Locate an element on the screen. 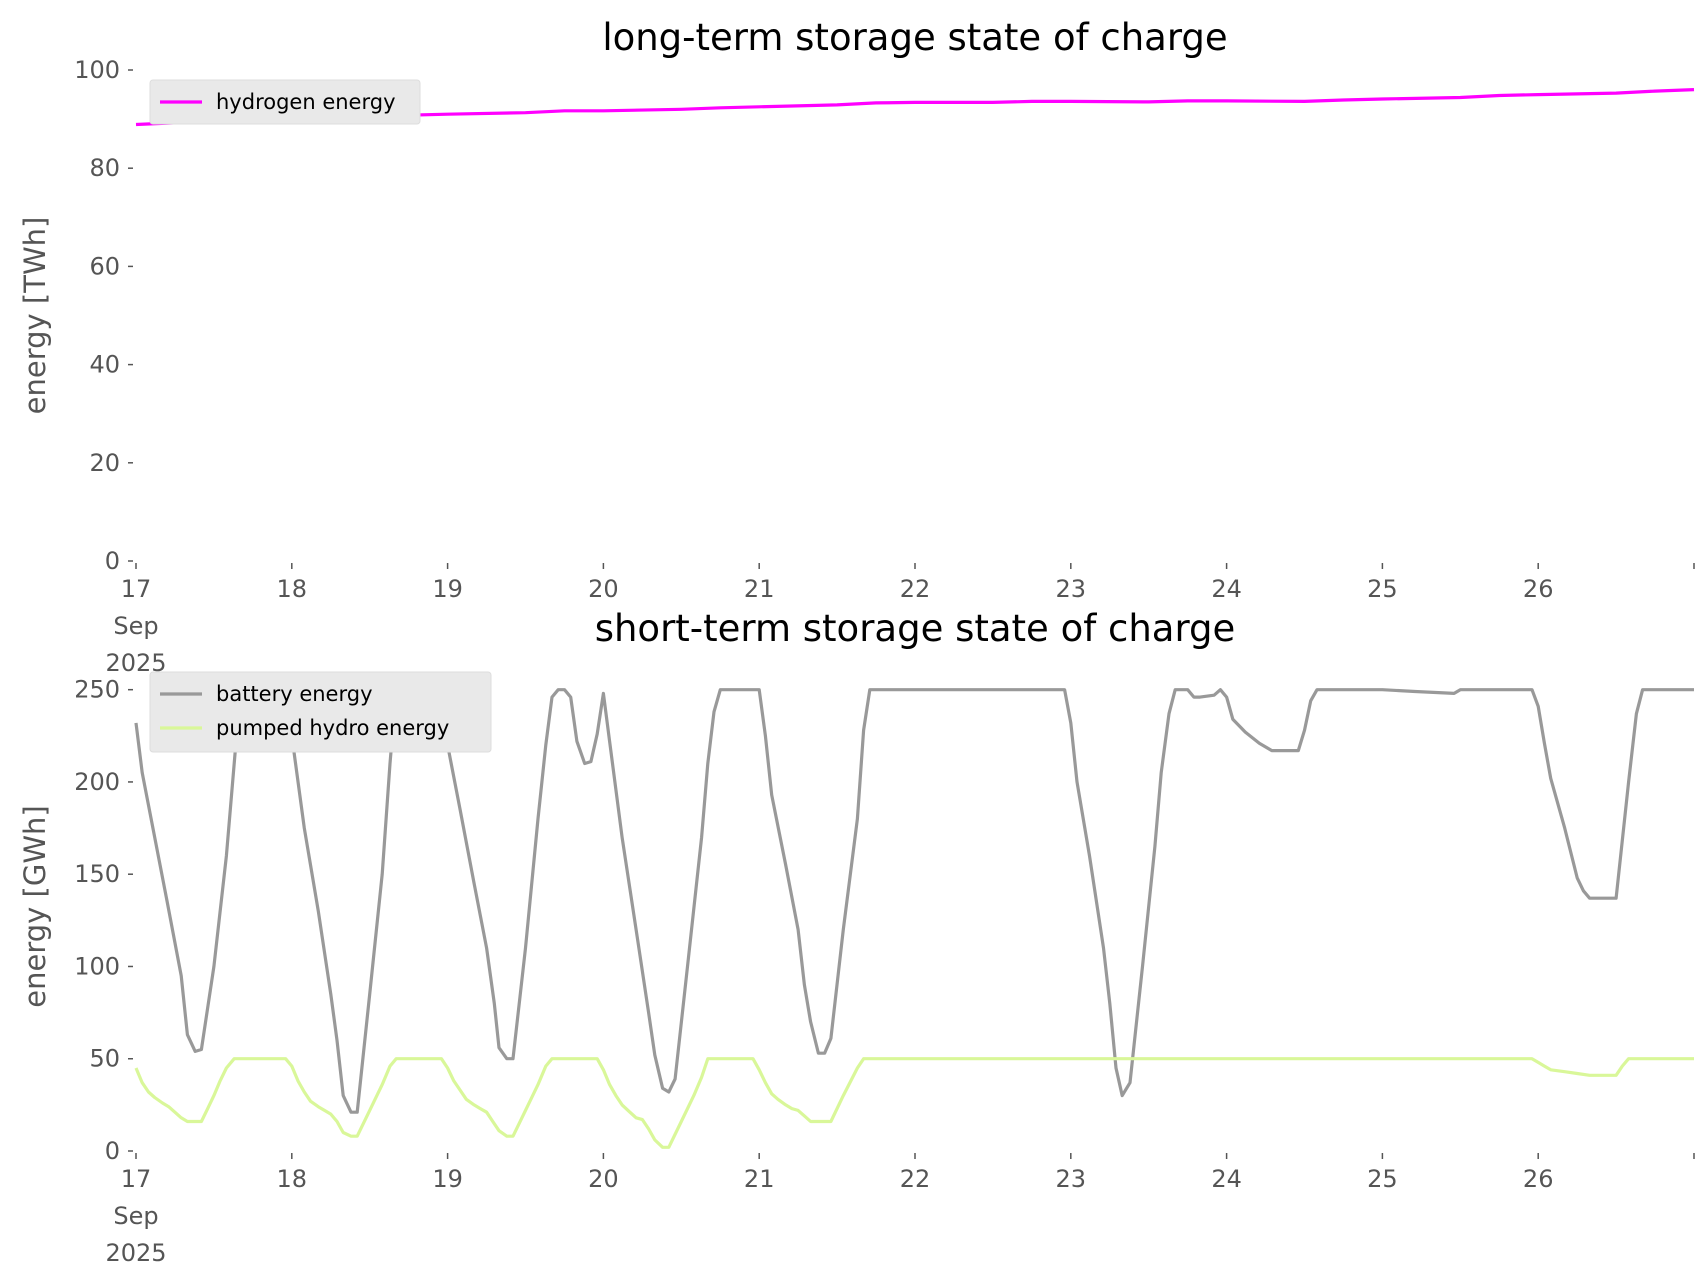 The height and width of the screenshot is (1277, 1706). legend-label: hydrogen energy is located at coordinates (306, 102).